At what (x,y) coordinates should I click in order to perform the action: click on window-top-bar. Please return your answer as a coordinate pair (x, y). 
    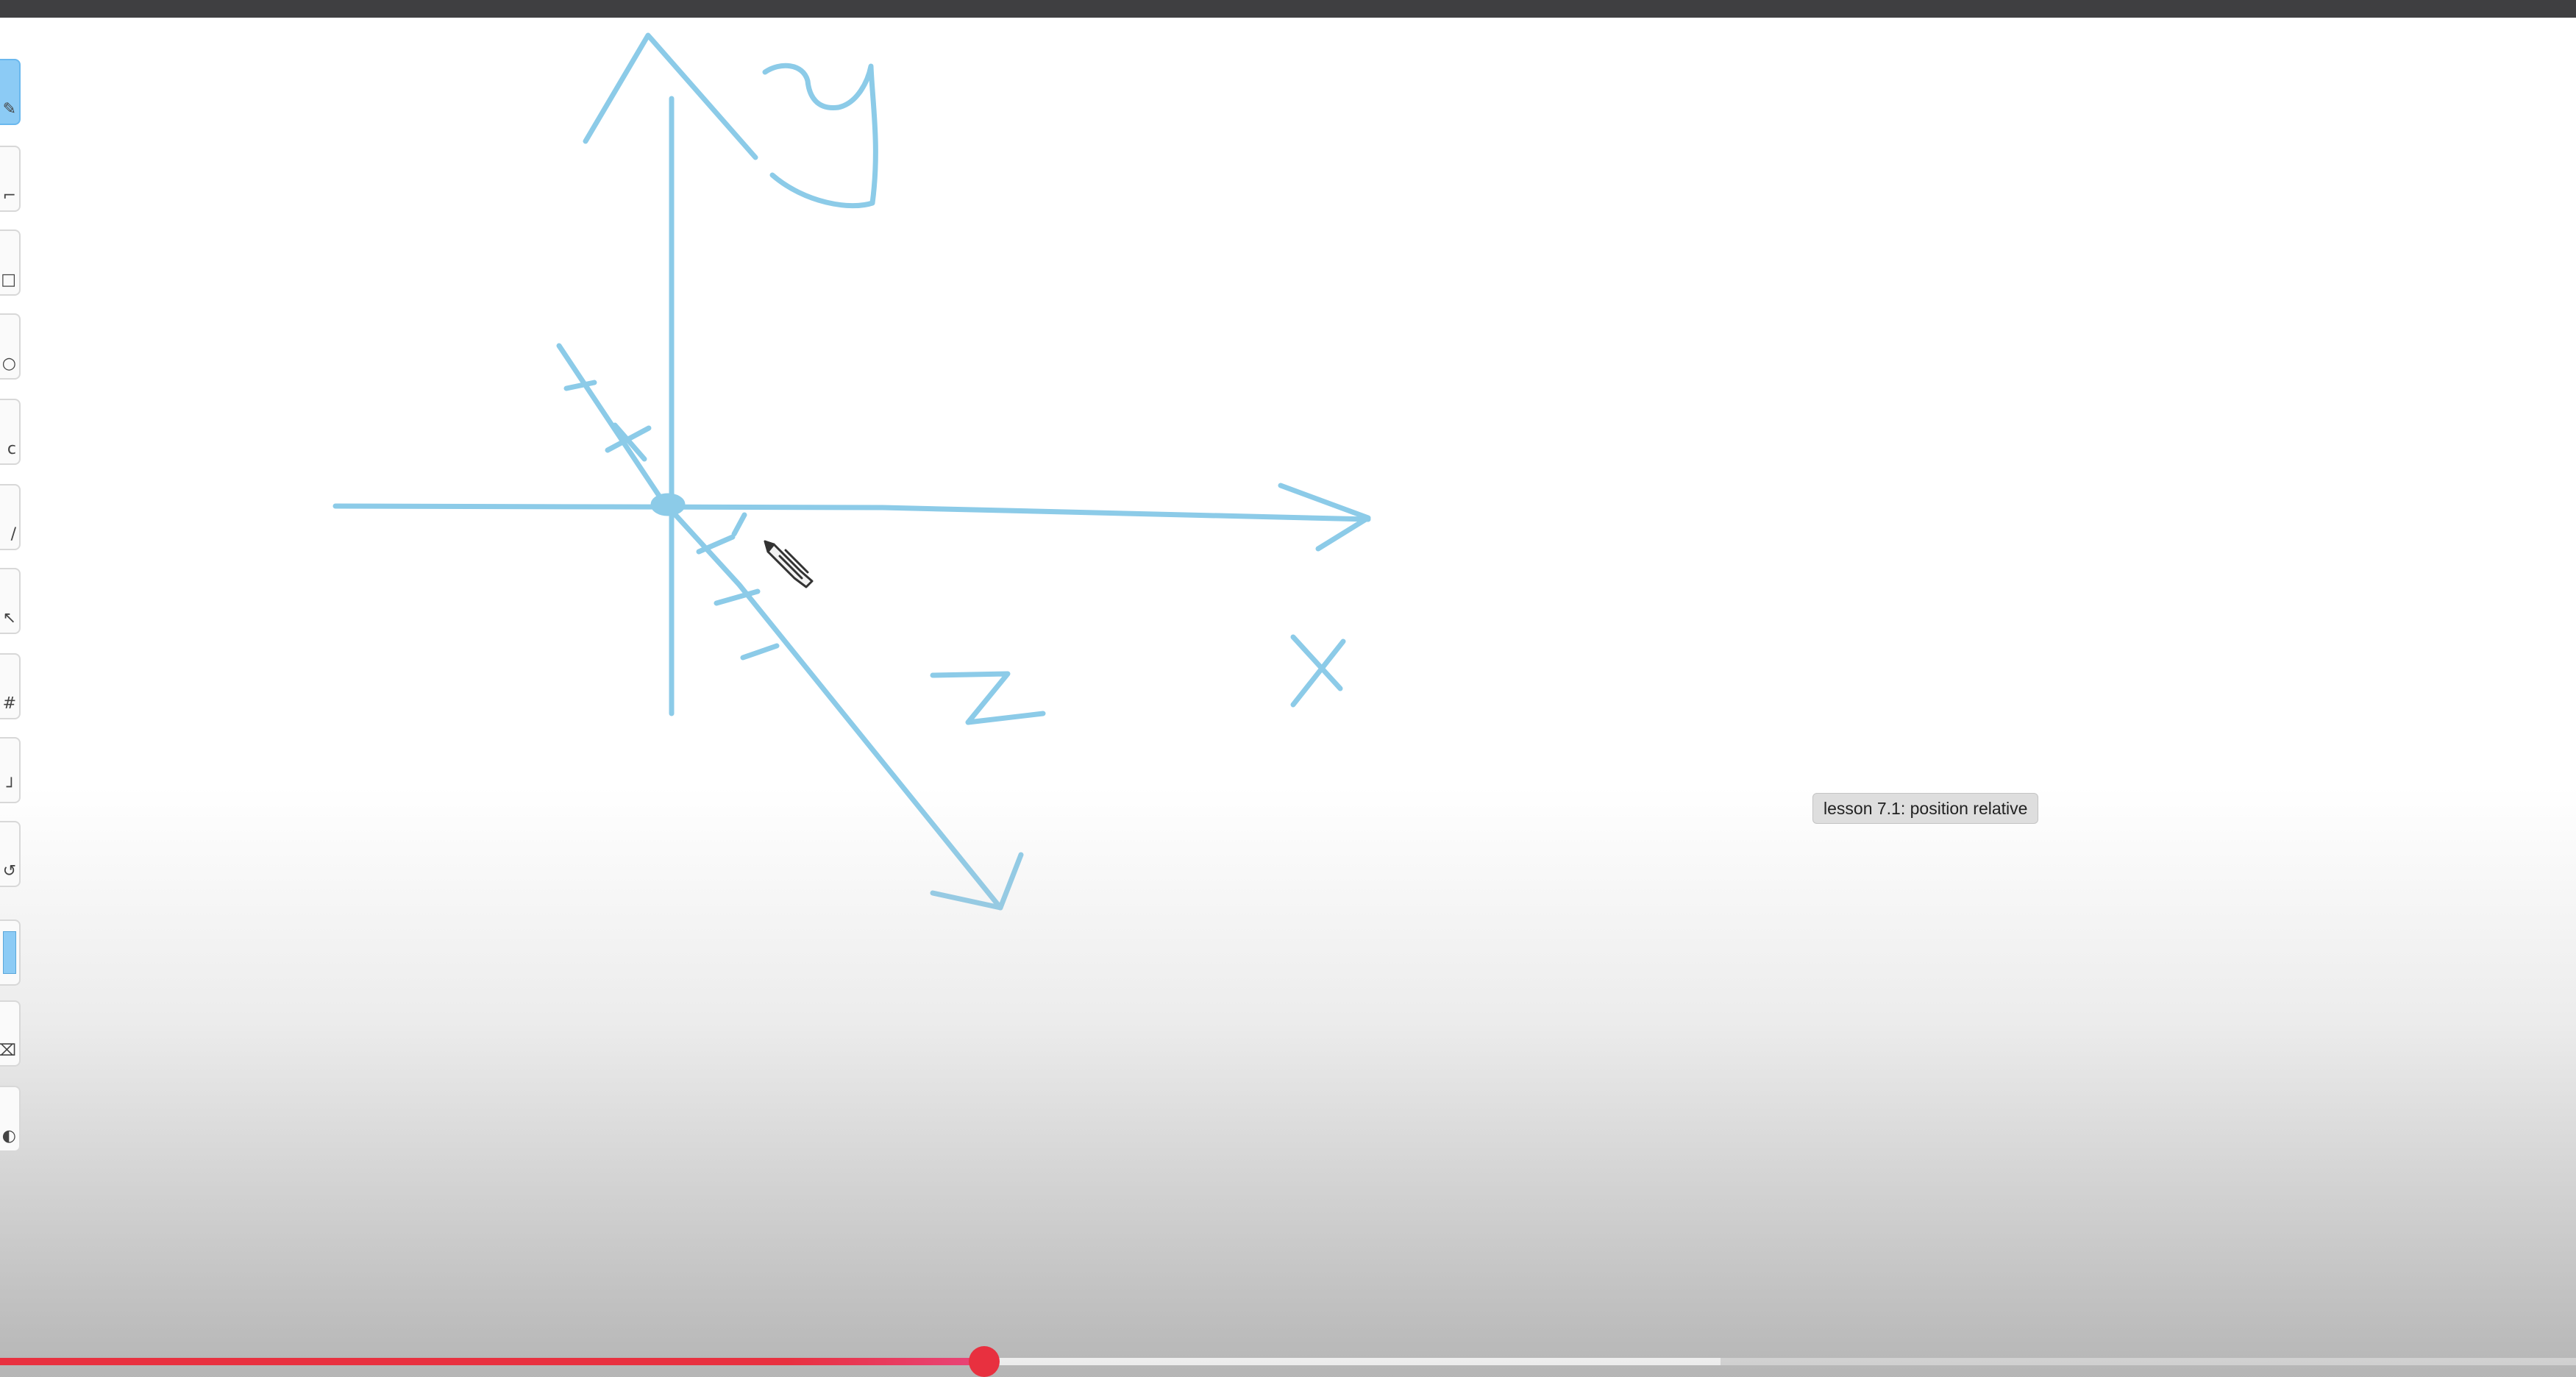
    Looking at the image, I should click on (1288, 9).